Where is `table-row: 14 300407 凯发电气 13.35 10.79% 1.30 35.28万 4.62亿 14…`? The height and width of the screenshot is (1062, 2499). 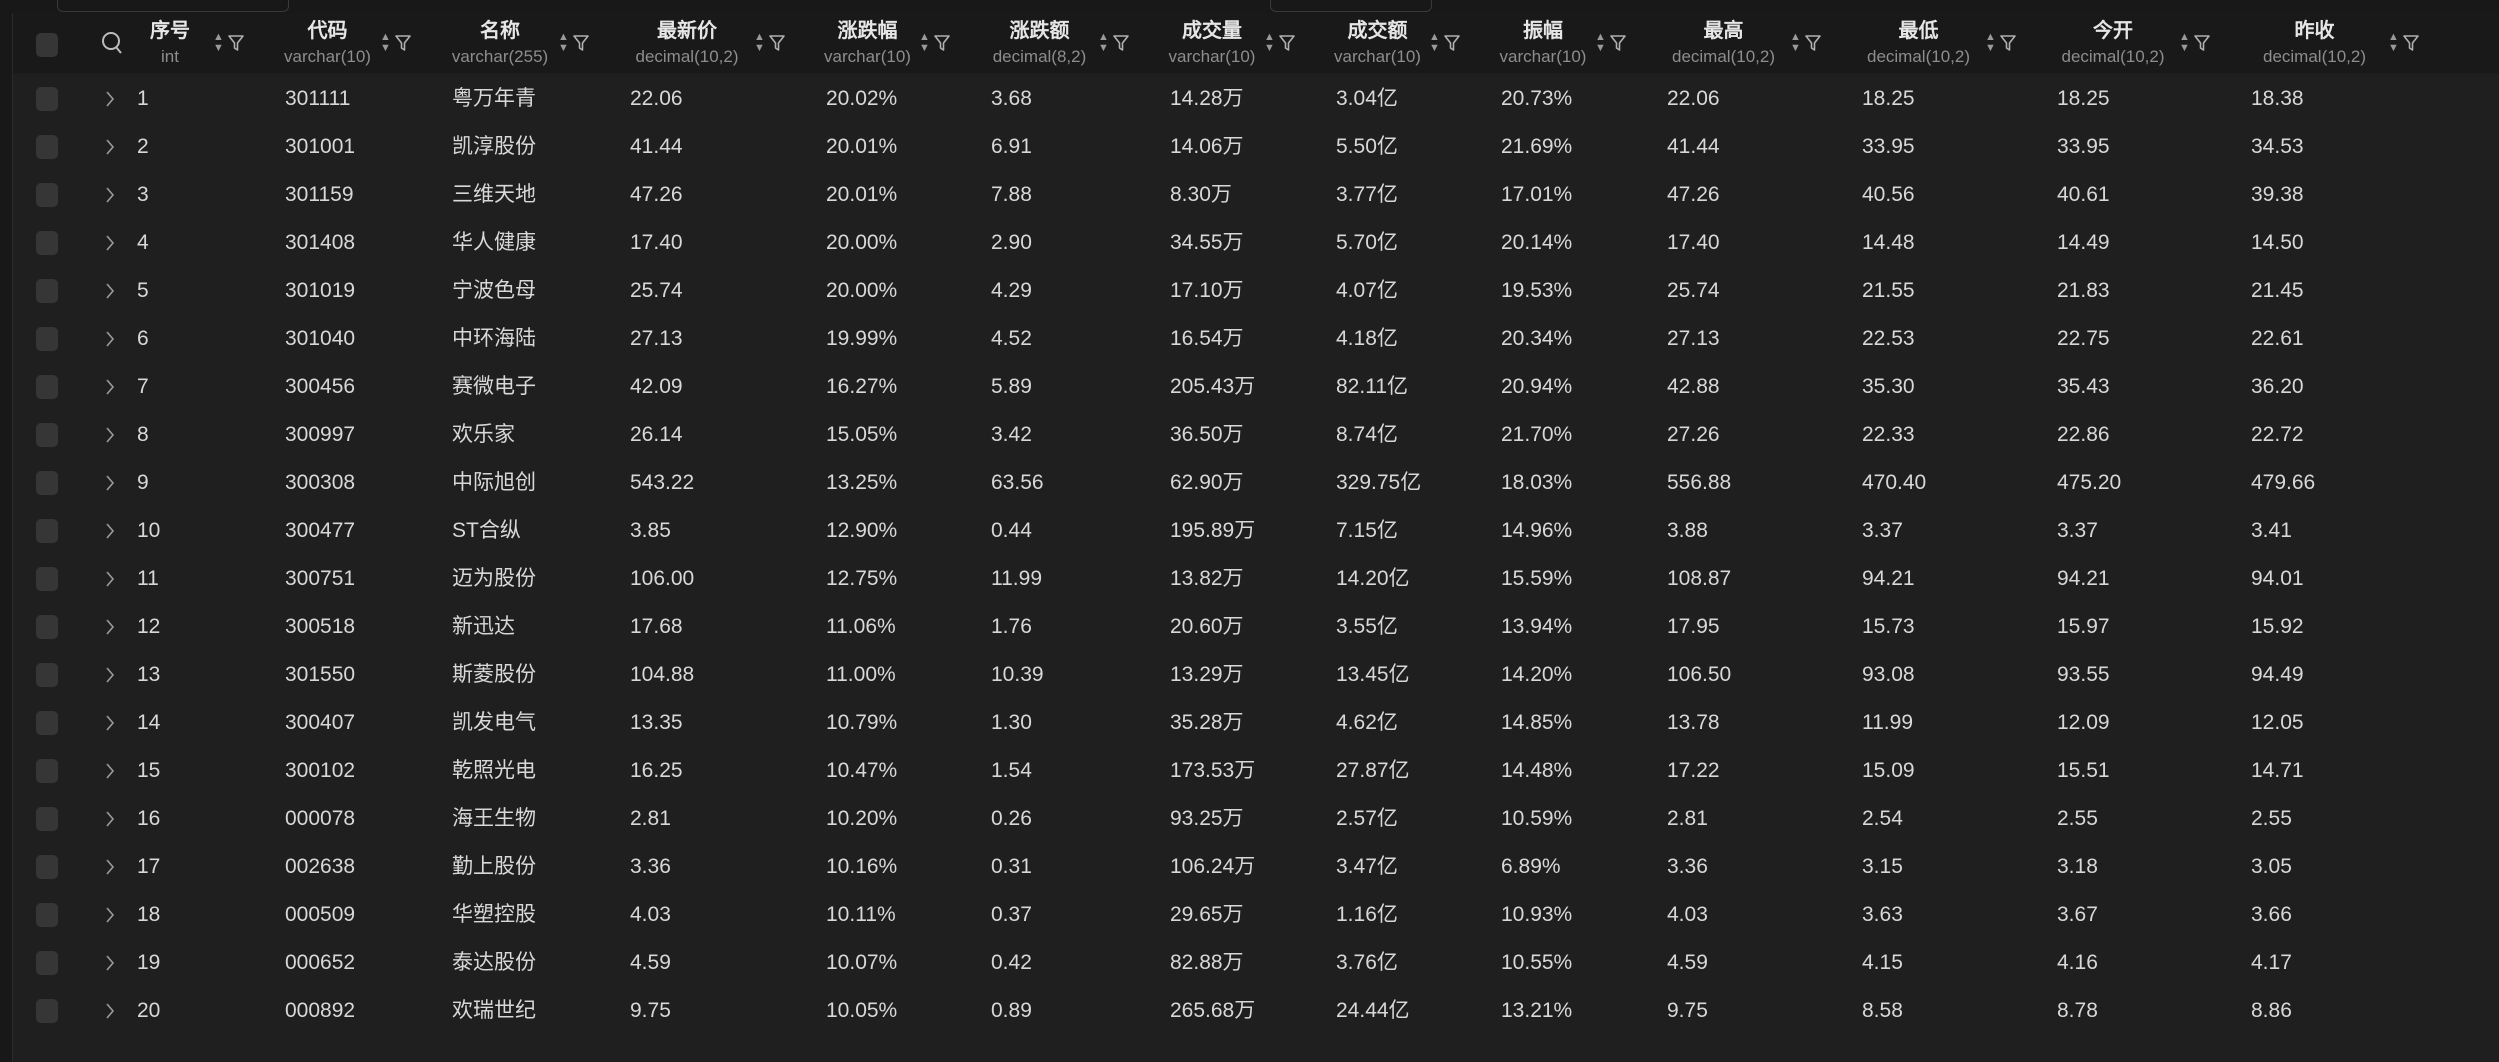 table-row: 14 300407 凯发电气 13.35 10.79% 1.30 35.28万 4.62亿 14… is located at coordinates (1256, 723).